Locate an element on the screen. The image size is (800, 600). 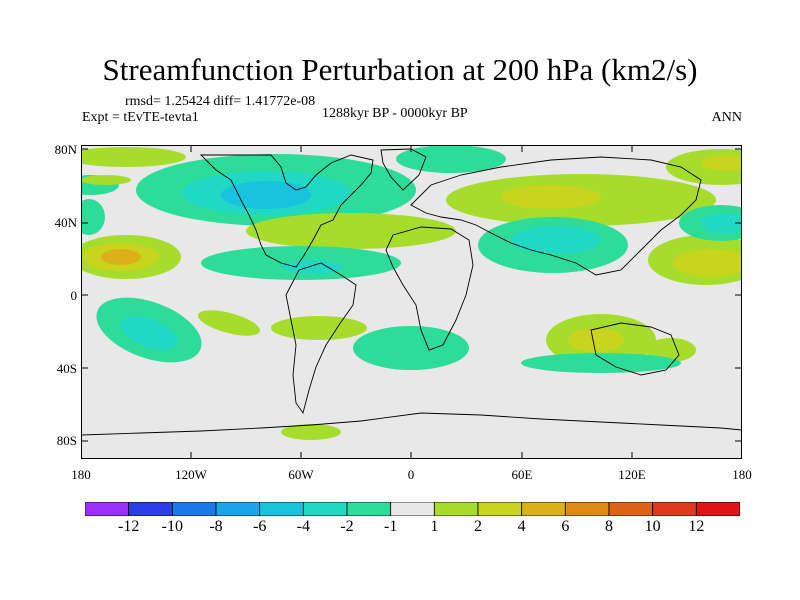
lat-label: 80S is located at coordinates (66, 440).